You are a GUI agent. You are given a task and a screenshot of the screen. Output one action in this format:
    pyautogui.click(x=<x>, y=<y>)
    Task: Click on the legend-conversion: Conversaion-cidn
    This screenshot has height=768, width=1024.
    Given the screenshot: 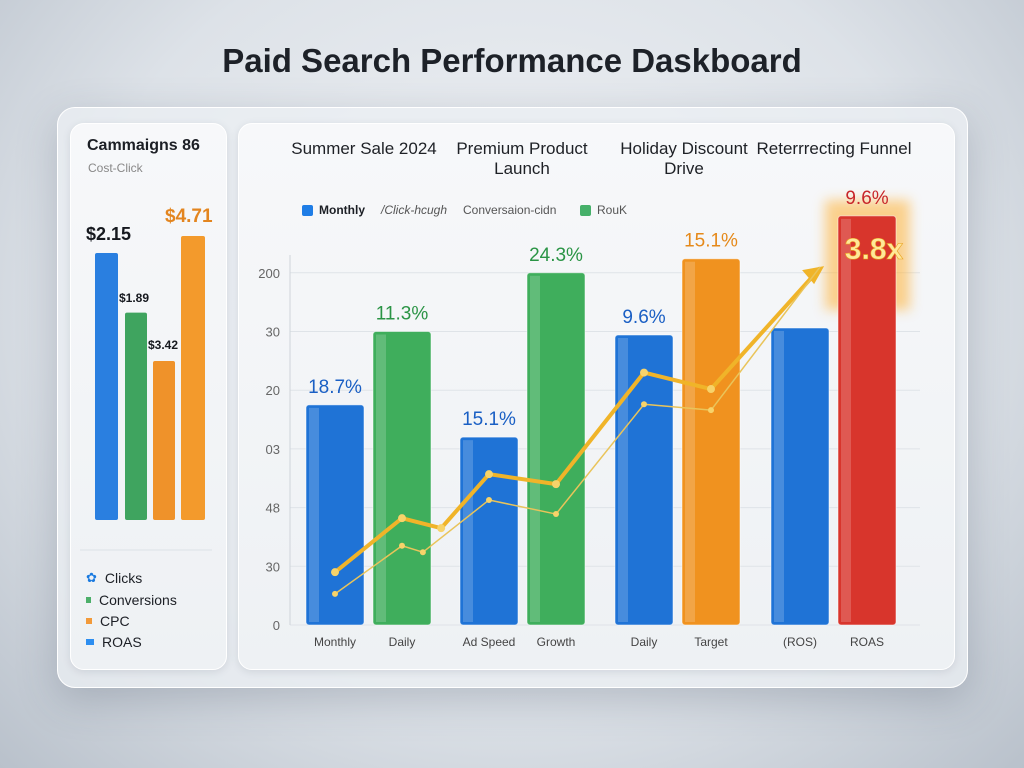 What is the action you would take?
    pyautogui.click(x=509, y=210)
    